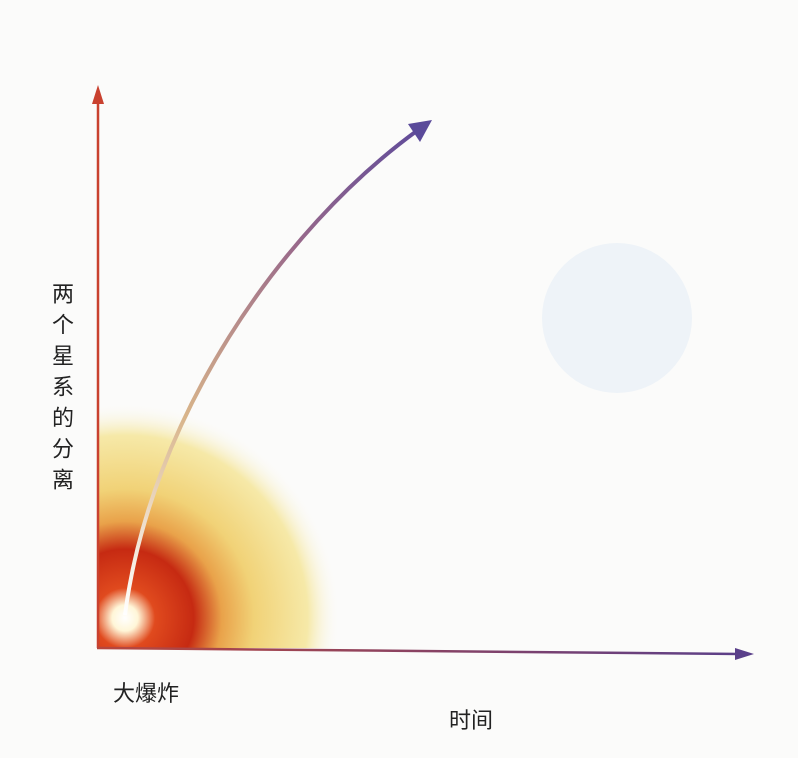 Image resolution: width=798 pixels, height=758 pixels. What do you see at coordinates (60, 390) in the screenshot?
I see `y-axis-label: 两个星系的分离` at bounding box center [60, 390].